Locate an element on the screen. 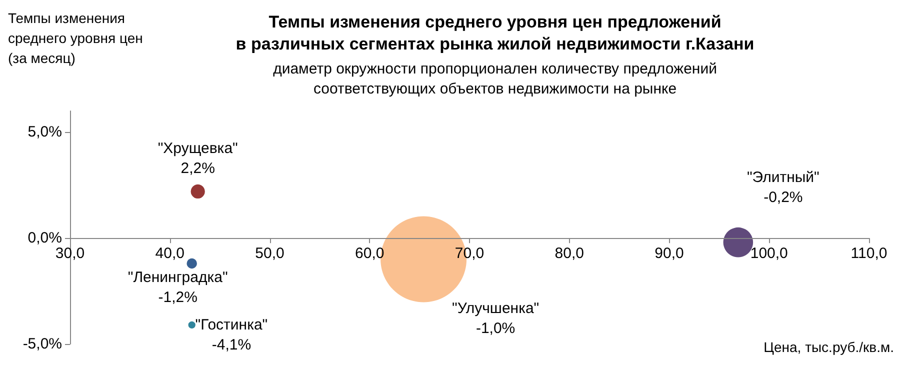  x-tick-label: 80,0 is located at coordinates (569, 253).